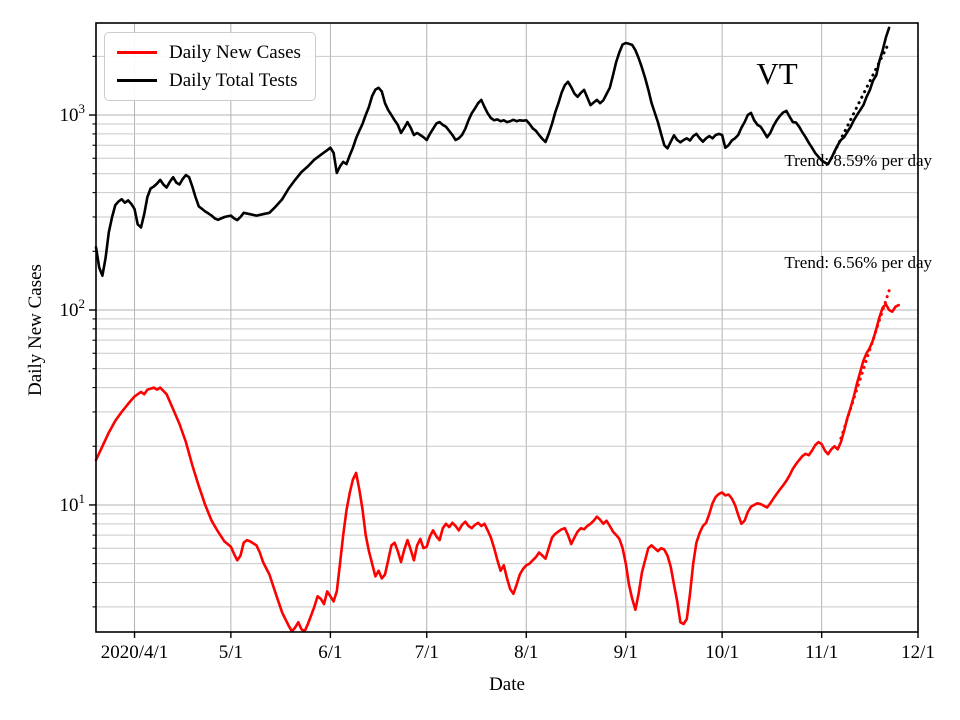 This screenshot has height=720, width=960. I want to click on x-tick-label: 9/1, so click(626, 652).